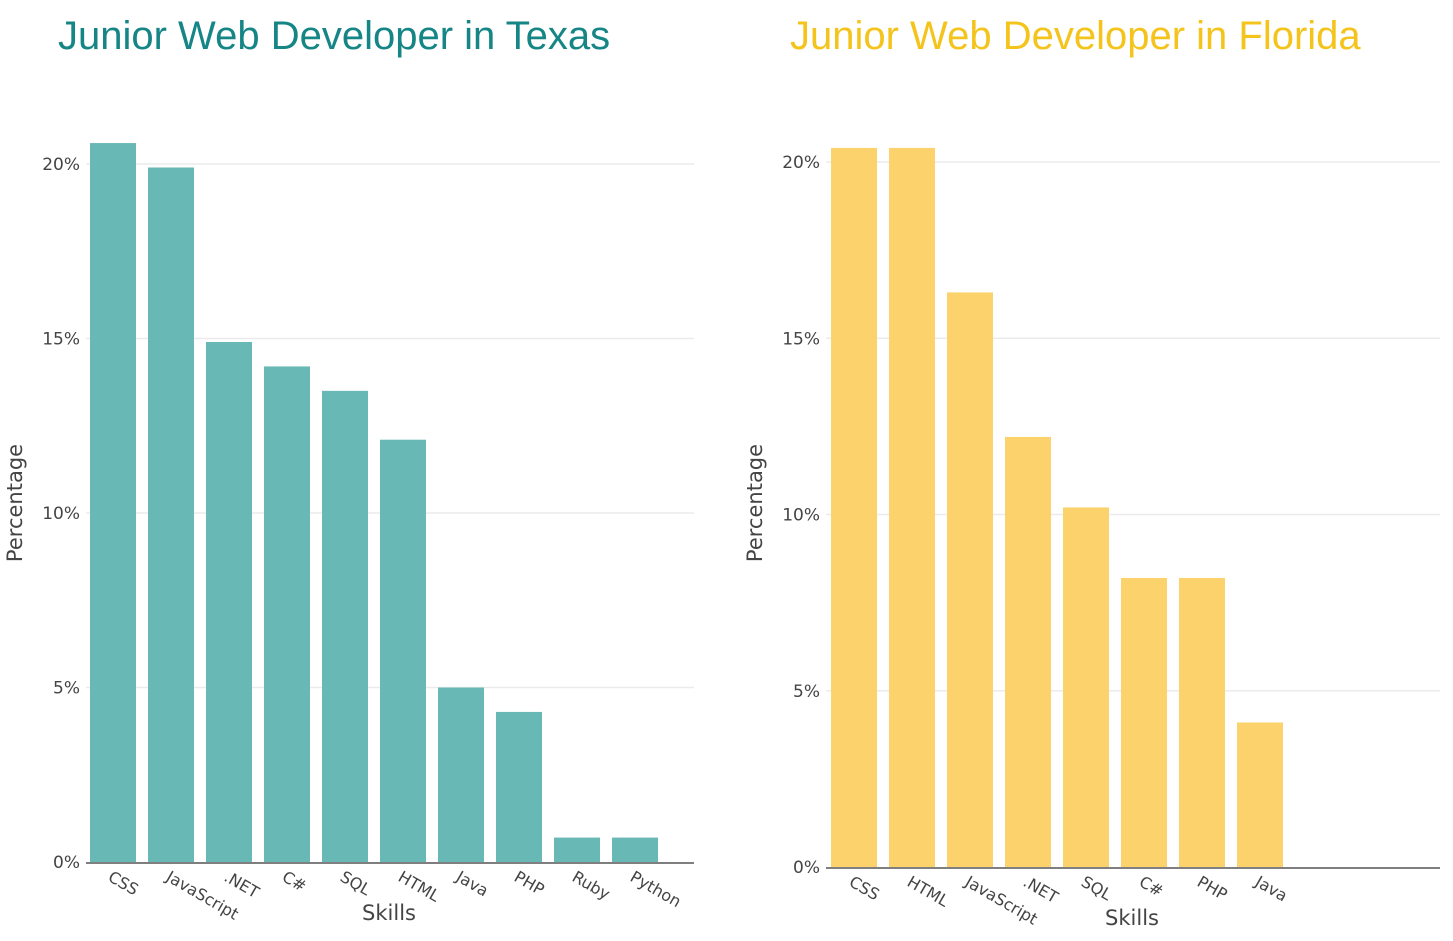 The height and width of the screenshot is (941, 1453). What do you see at coordinates (529, 883) in the screenshot?
I see `texas-x-tick-label: PHP` at bounding box center [529, 883].